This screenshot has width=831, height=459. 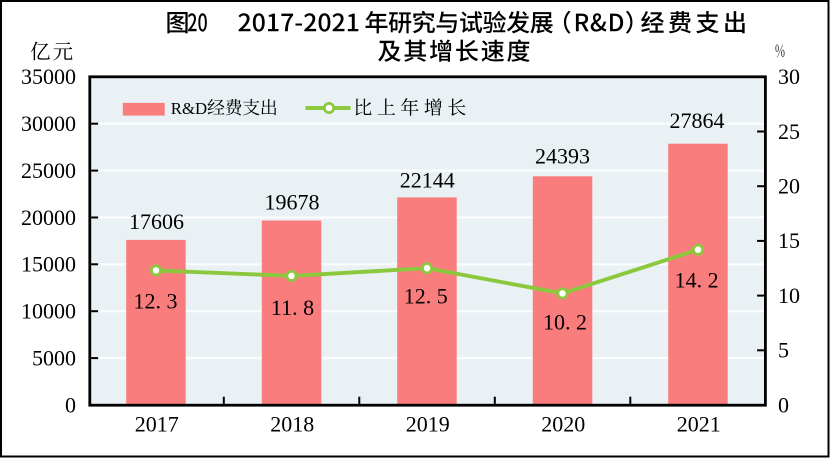 What do you see at coordinates (48, 311) in the screenshot?
I see `svg-text: 10000` at bounding box center [48, 311].